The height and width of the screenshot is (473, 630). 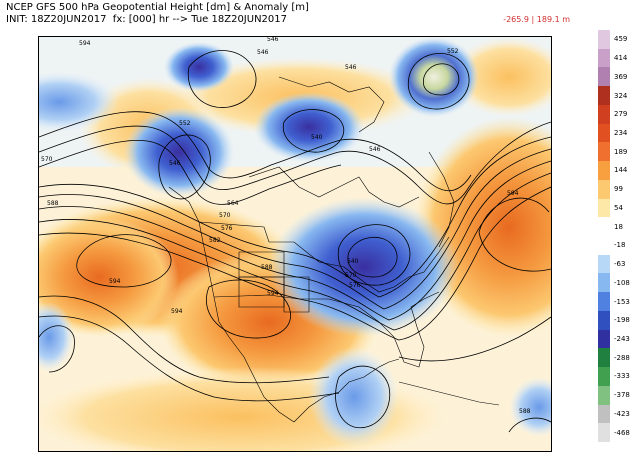 I want to click on legend-label: -378, so click(x=622, y=395).